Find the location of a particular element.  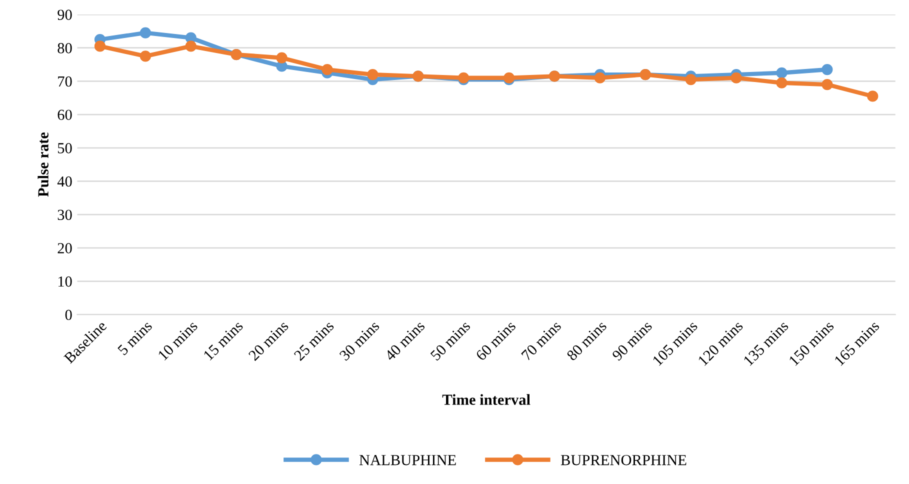

x-tick-label: 20 mins is located at coordinates (268, 341).